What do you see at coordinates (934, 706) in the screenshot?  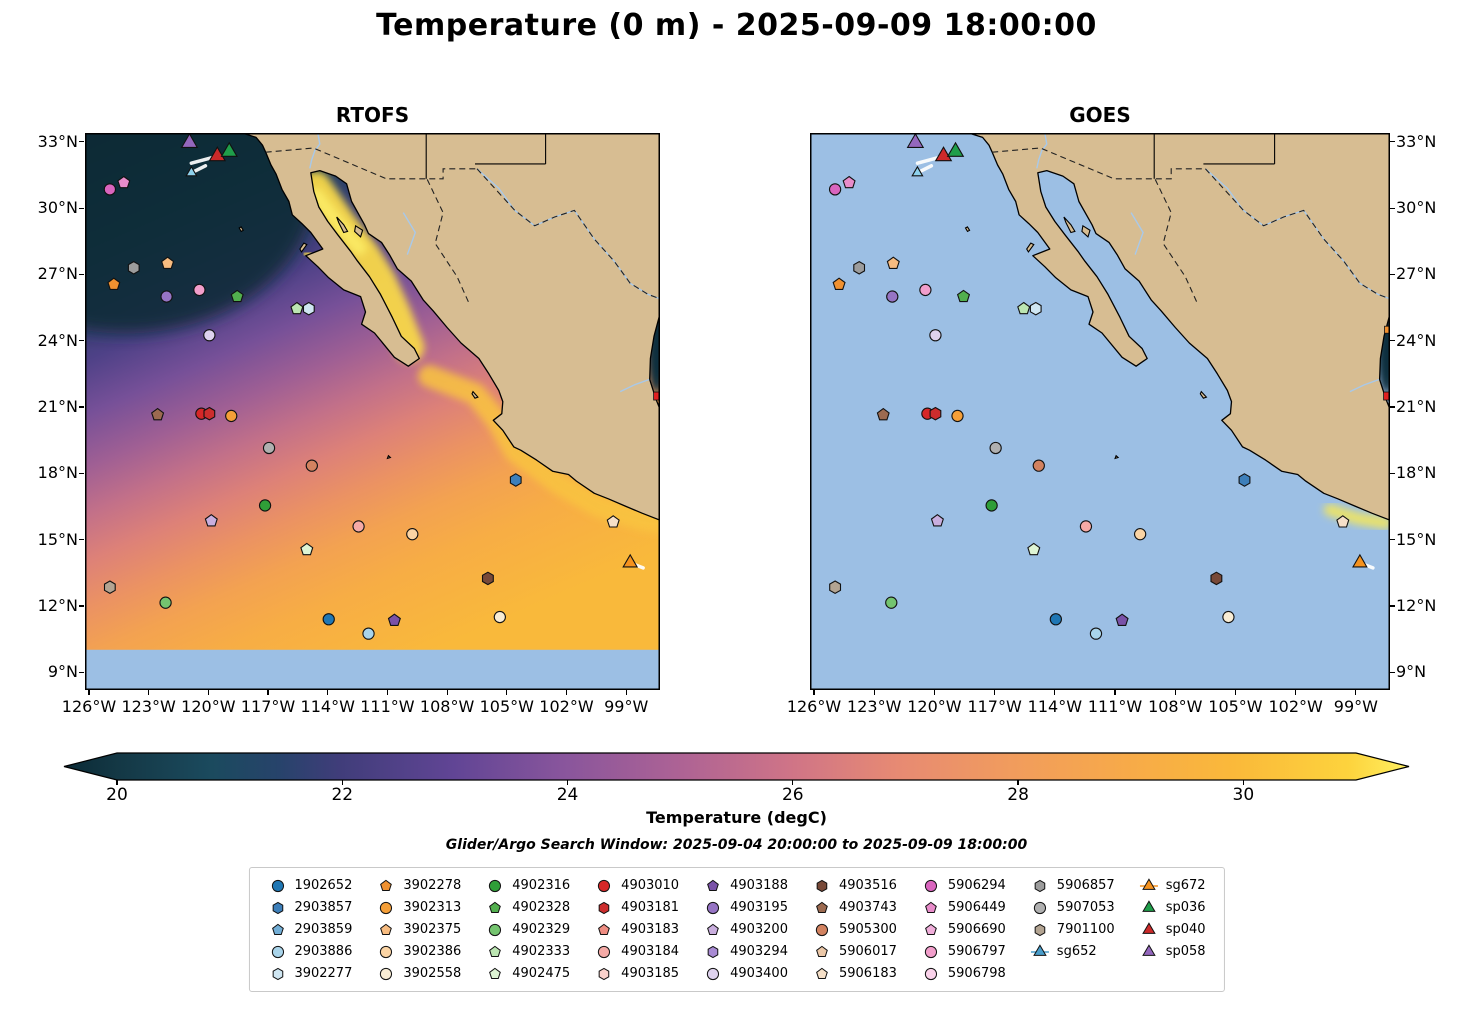 I see `lon-tick-label: 120°W` at bounding box center [934, 706].